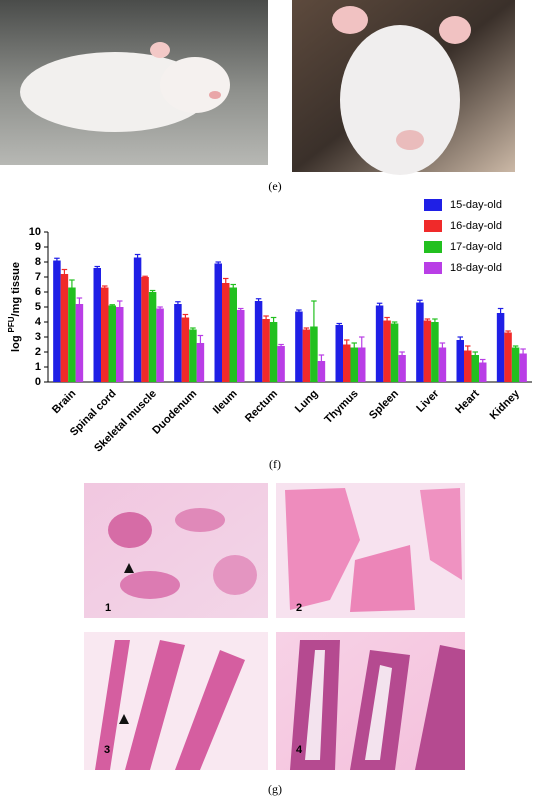  Describe the element at coordinates (476, 268) in the screenshot. I see `legend-label: 18-day-old` at that location.